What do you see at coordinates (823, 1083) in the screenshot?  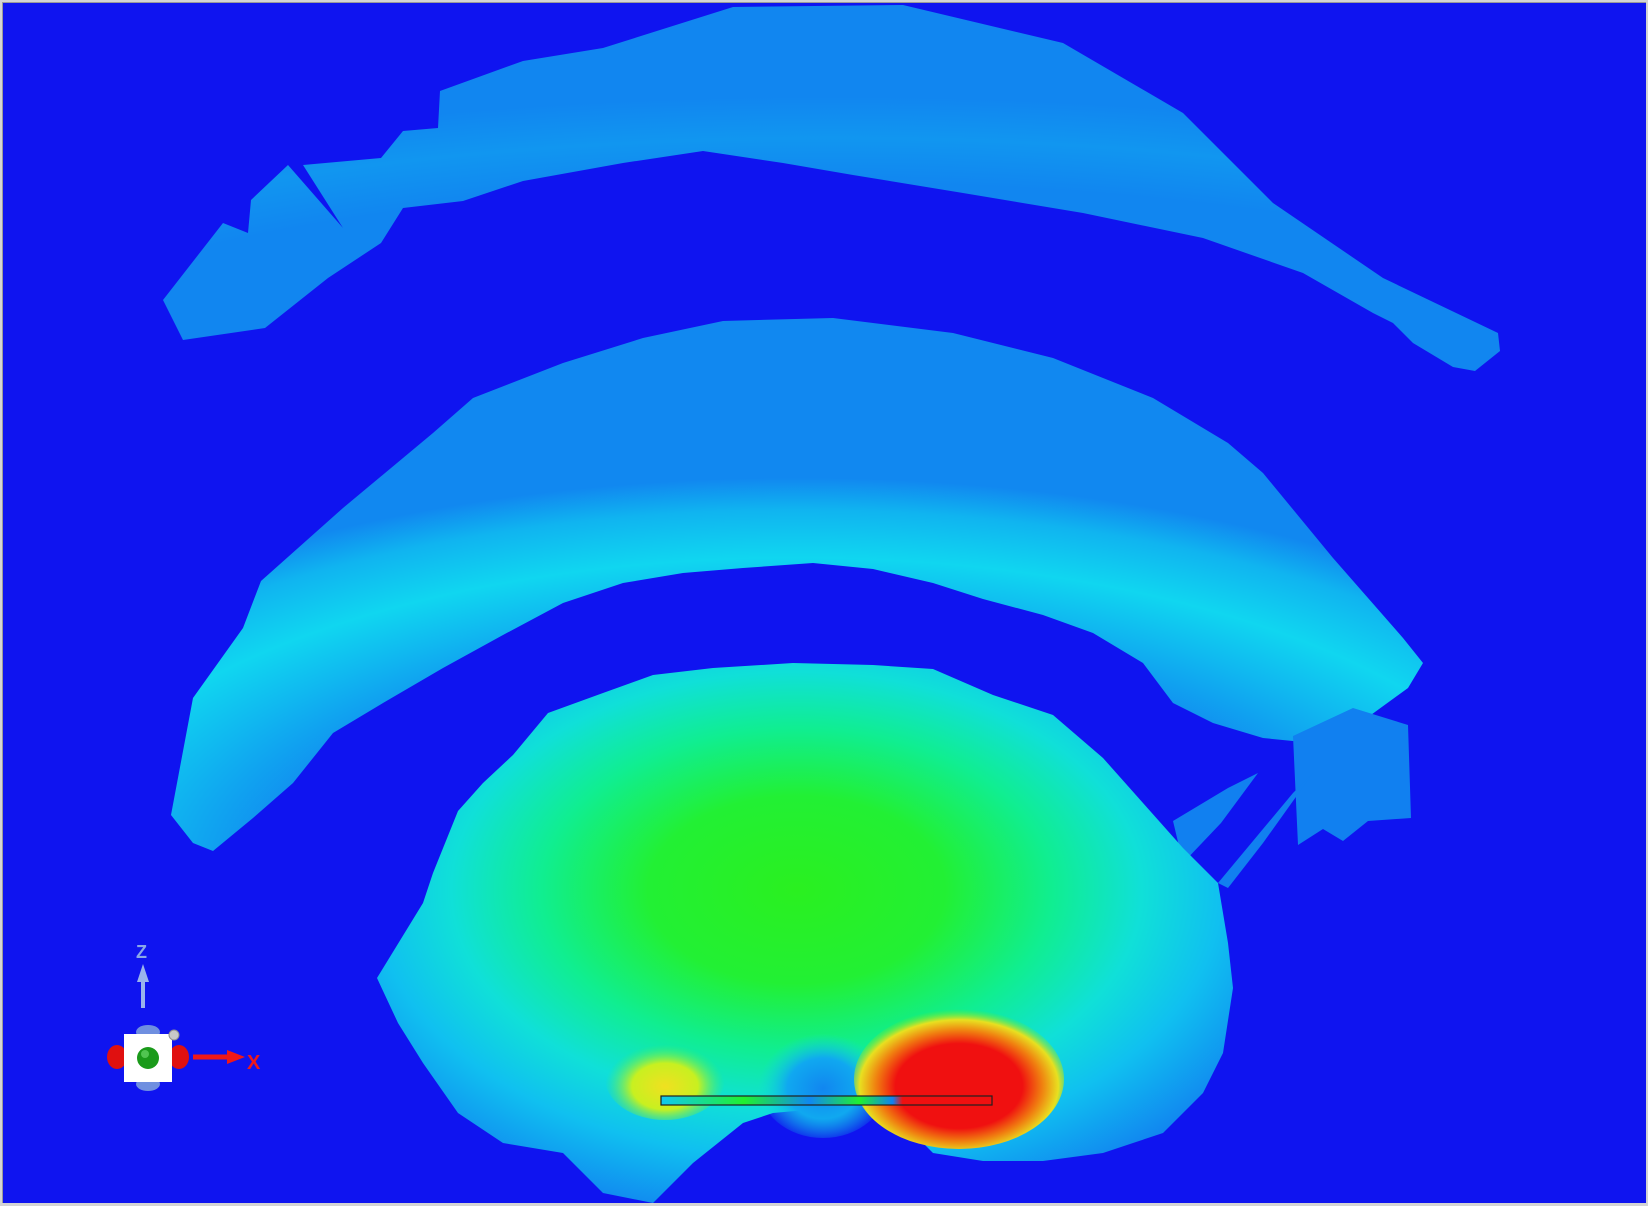 I see `field-null-notch` at bounding box center [823, 1083].